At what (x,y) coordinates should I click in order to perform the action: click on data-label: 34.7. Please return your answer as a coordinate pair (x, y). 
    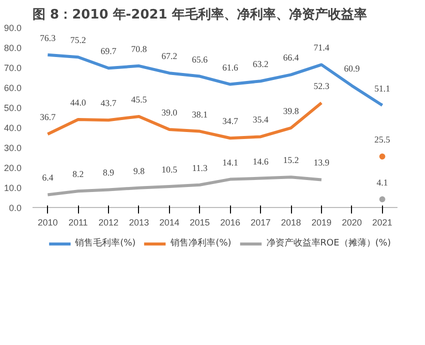
    Looking at the image, I should click on (230, 121).